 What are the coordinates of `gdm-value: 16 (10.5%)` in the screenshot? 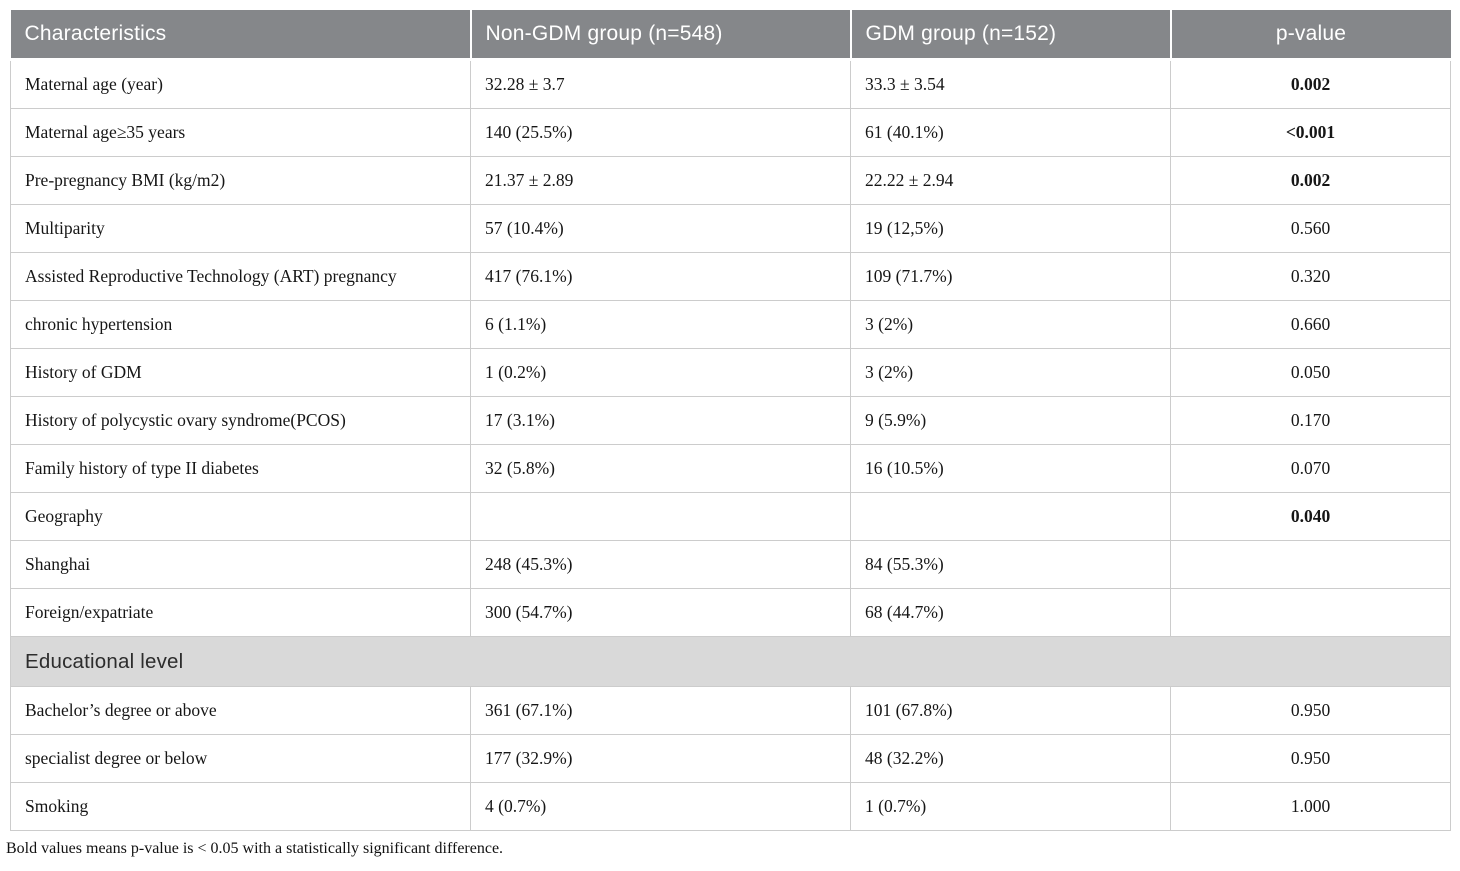 It's located at (1010, 468).